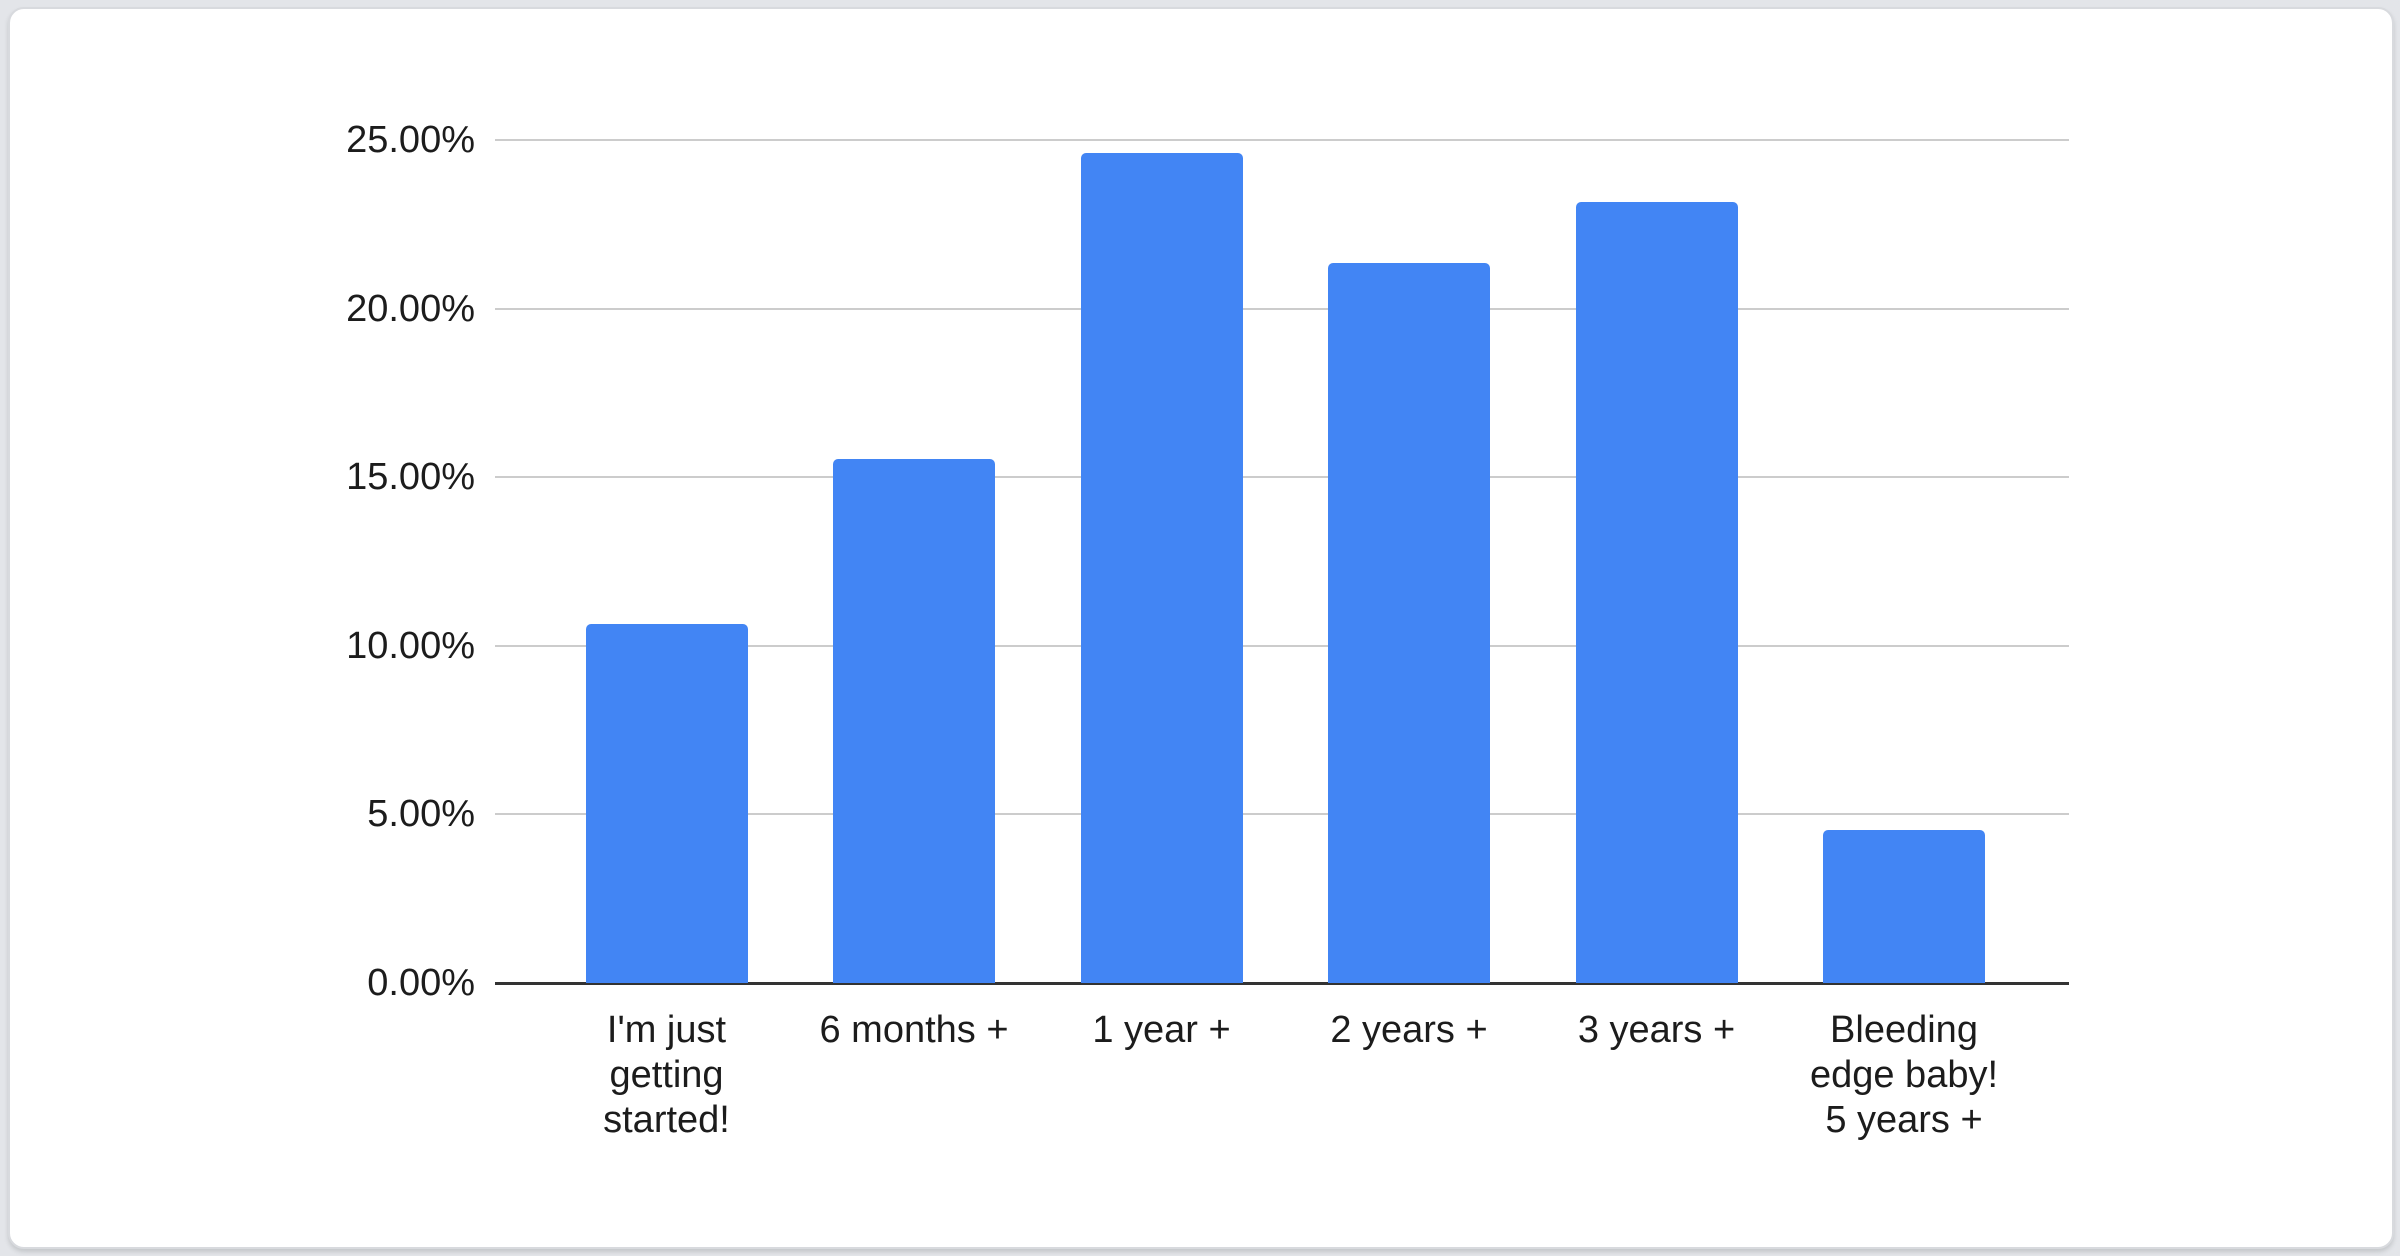 The width and height of the screenshot is (2400, 1256). I want to click on x-axis-category-label: 2 years +, so click(1409, 1030).